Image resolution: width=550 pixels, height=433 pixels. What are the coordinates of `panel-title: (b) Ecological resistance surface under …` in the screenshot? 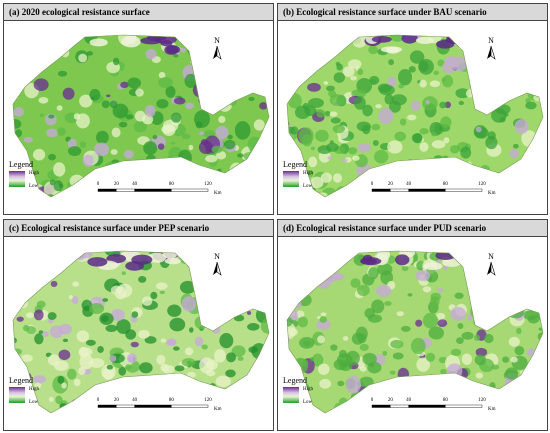 It's located at (385, 12).